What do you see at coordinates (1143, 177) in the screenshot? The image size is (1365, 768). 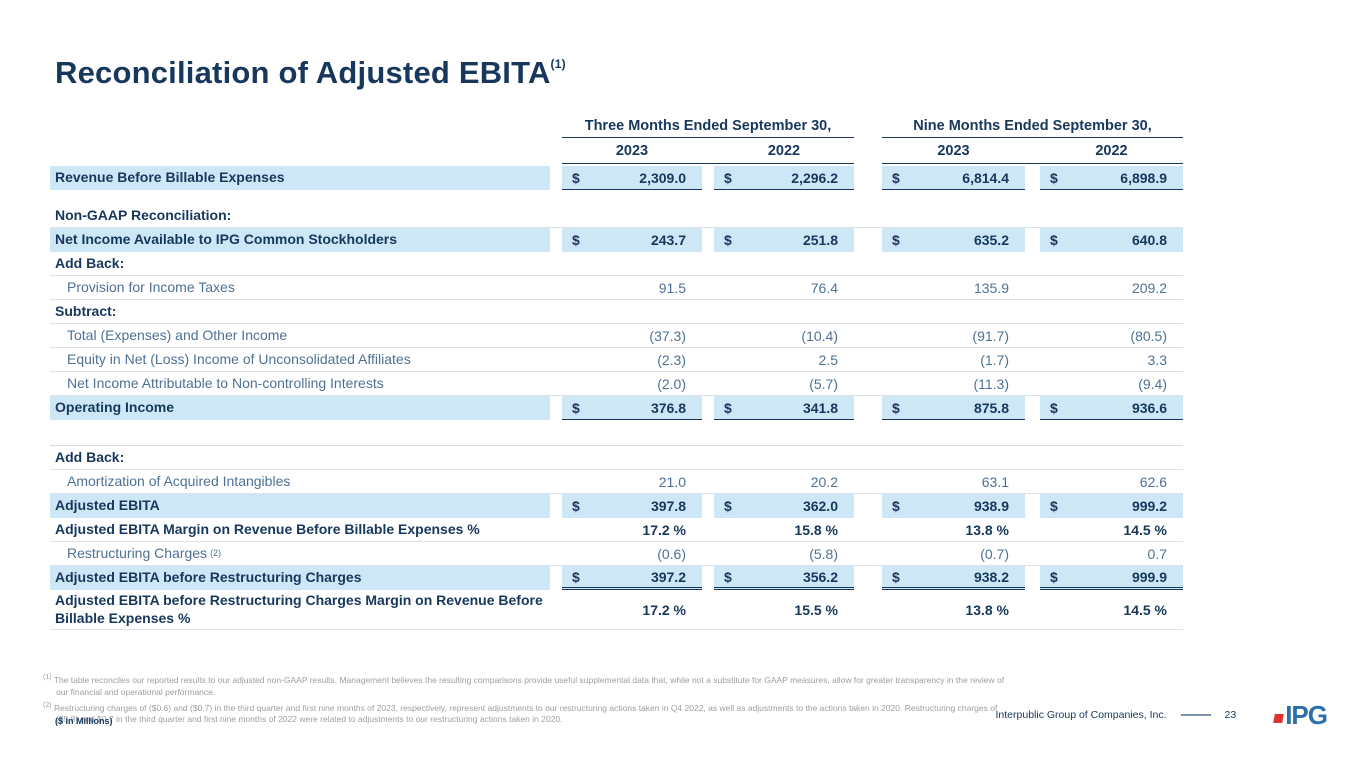 I see `value: 6,898.9` at bounding box center [1143, 177].